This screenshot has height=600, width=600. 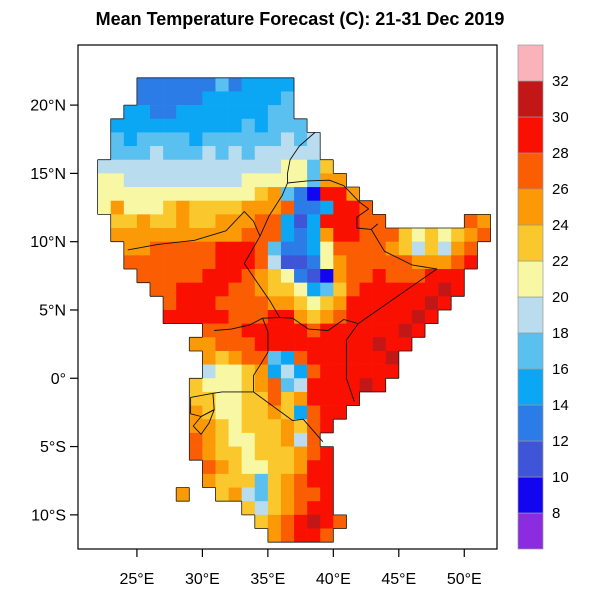 I want to click on country-border-kenya-somalia, so click(x=352, y=362).